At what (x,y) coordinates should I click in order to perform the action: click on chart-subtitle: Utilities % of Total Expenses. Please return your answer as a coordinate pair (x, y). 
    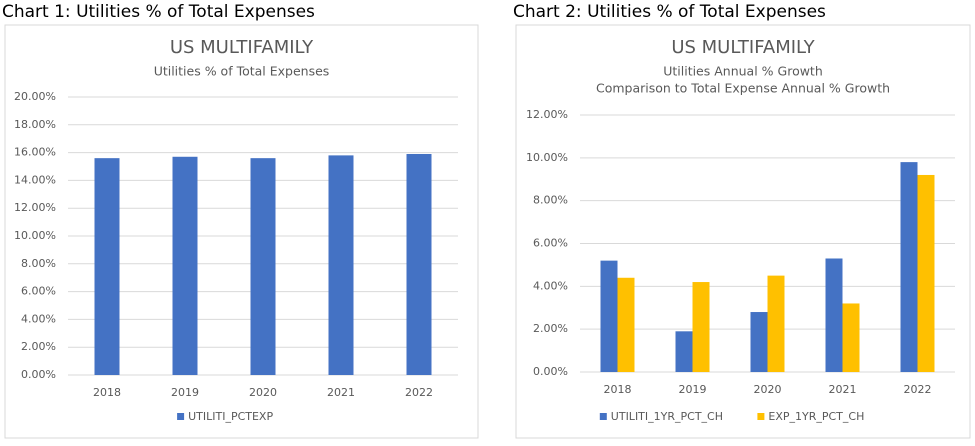
    Looking at the image, I should click on (242, 71).